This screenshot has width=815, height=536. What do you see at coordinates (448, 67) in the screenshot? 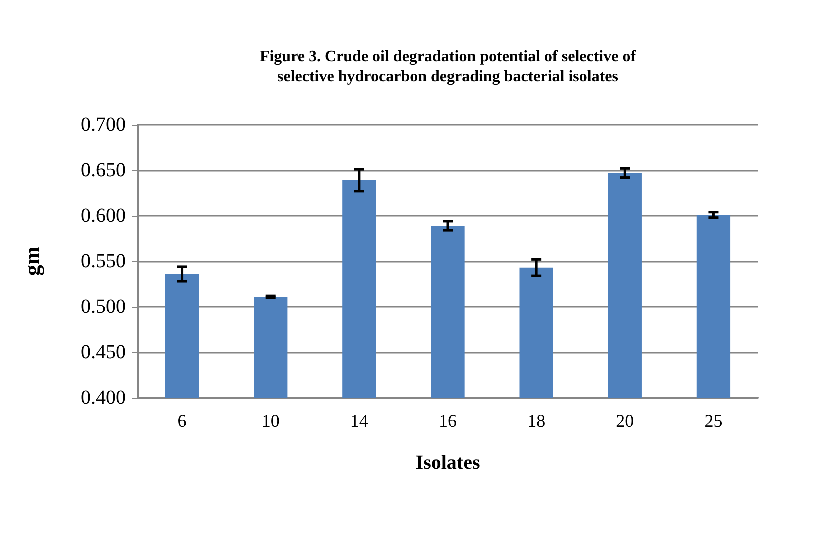
I see `chart-title: Figure 3. Crude oil degradation potential of selective of selective hydrocarbon degrading bacterial isolates` at bounding box center [448, 67].